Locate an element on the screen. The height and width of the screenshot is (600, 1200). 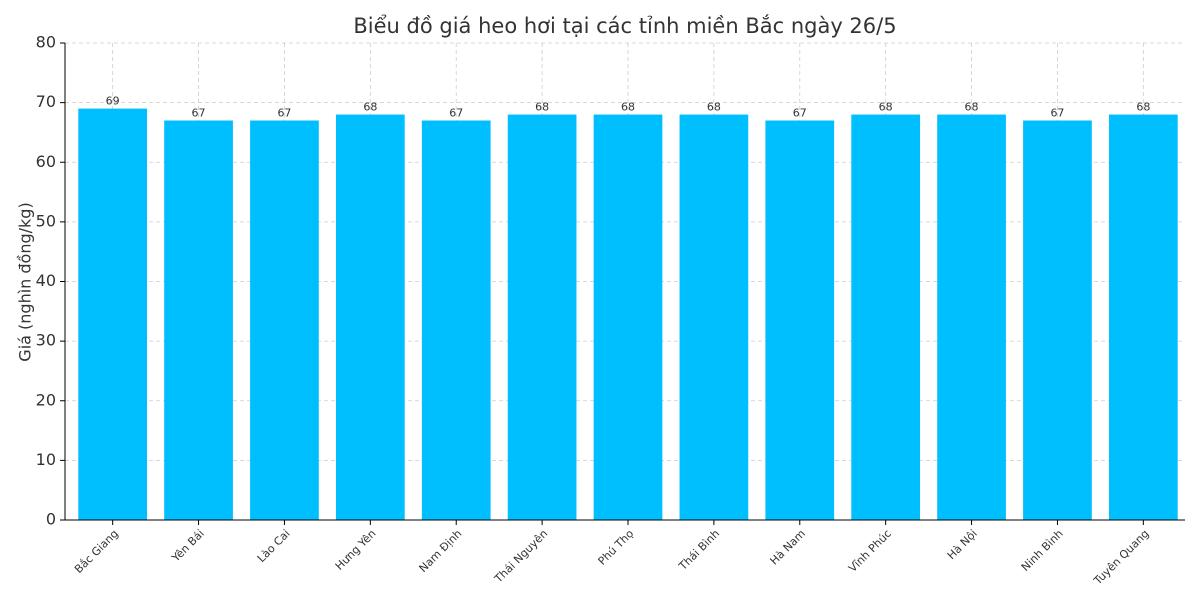
y-tick-label: 50 is located at coordinates (46, 220).